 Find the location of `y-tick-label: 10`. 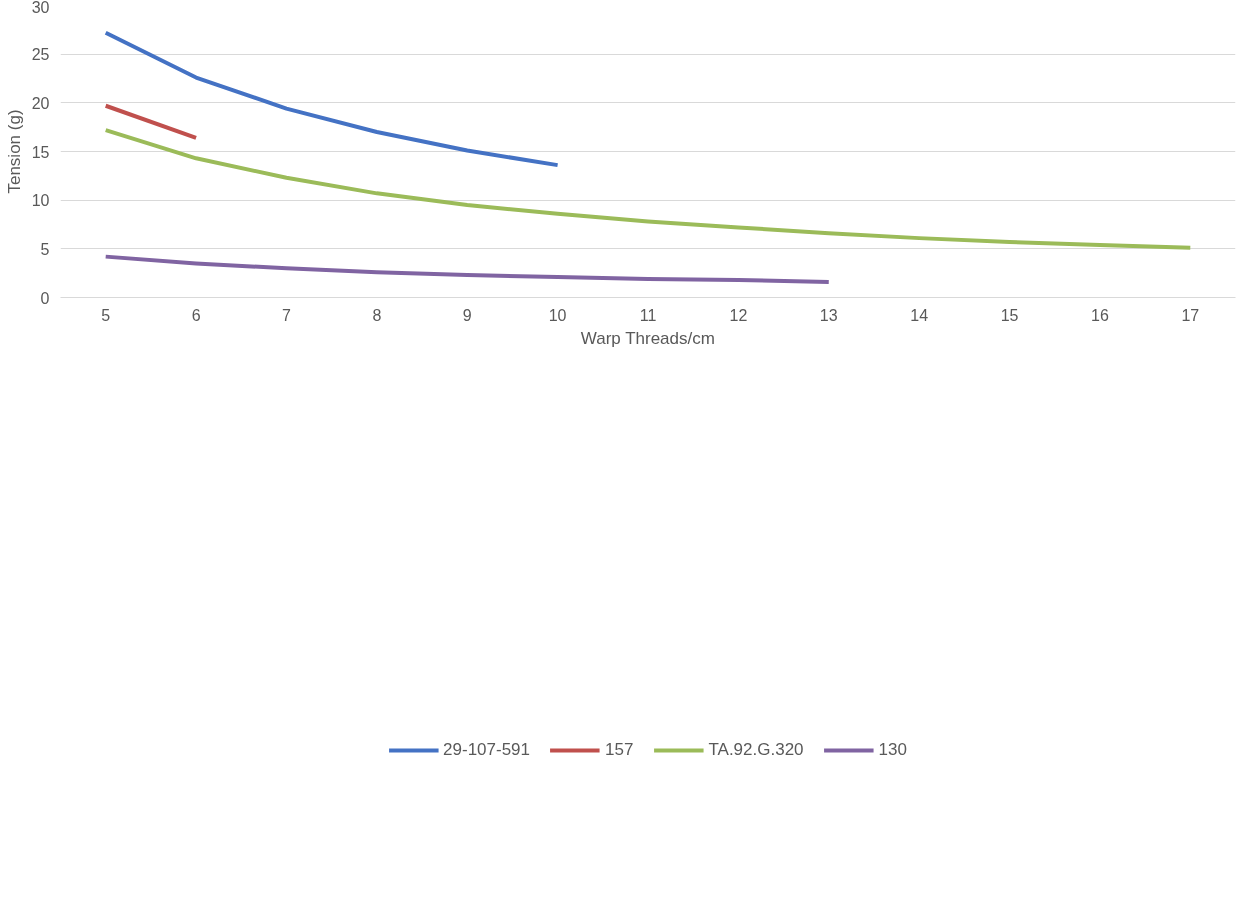

y-tick-label: 10 is located at coordinates (40, 201).